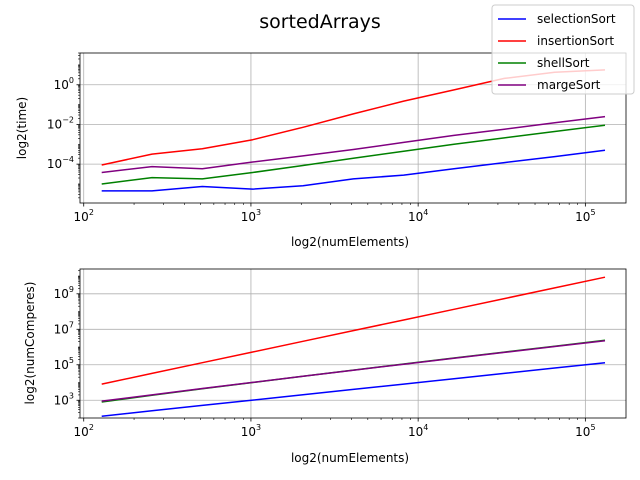  Describe the element at coordinates (67, 344) in the screenshot. I see `compares-y-ticks: 10³ 10⁵ 10⁷ 10⁹` at that location.